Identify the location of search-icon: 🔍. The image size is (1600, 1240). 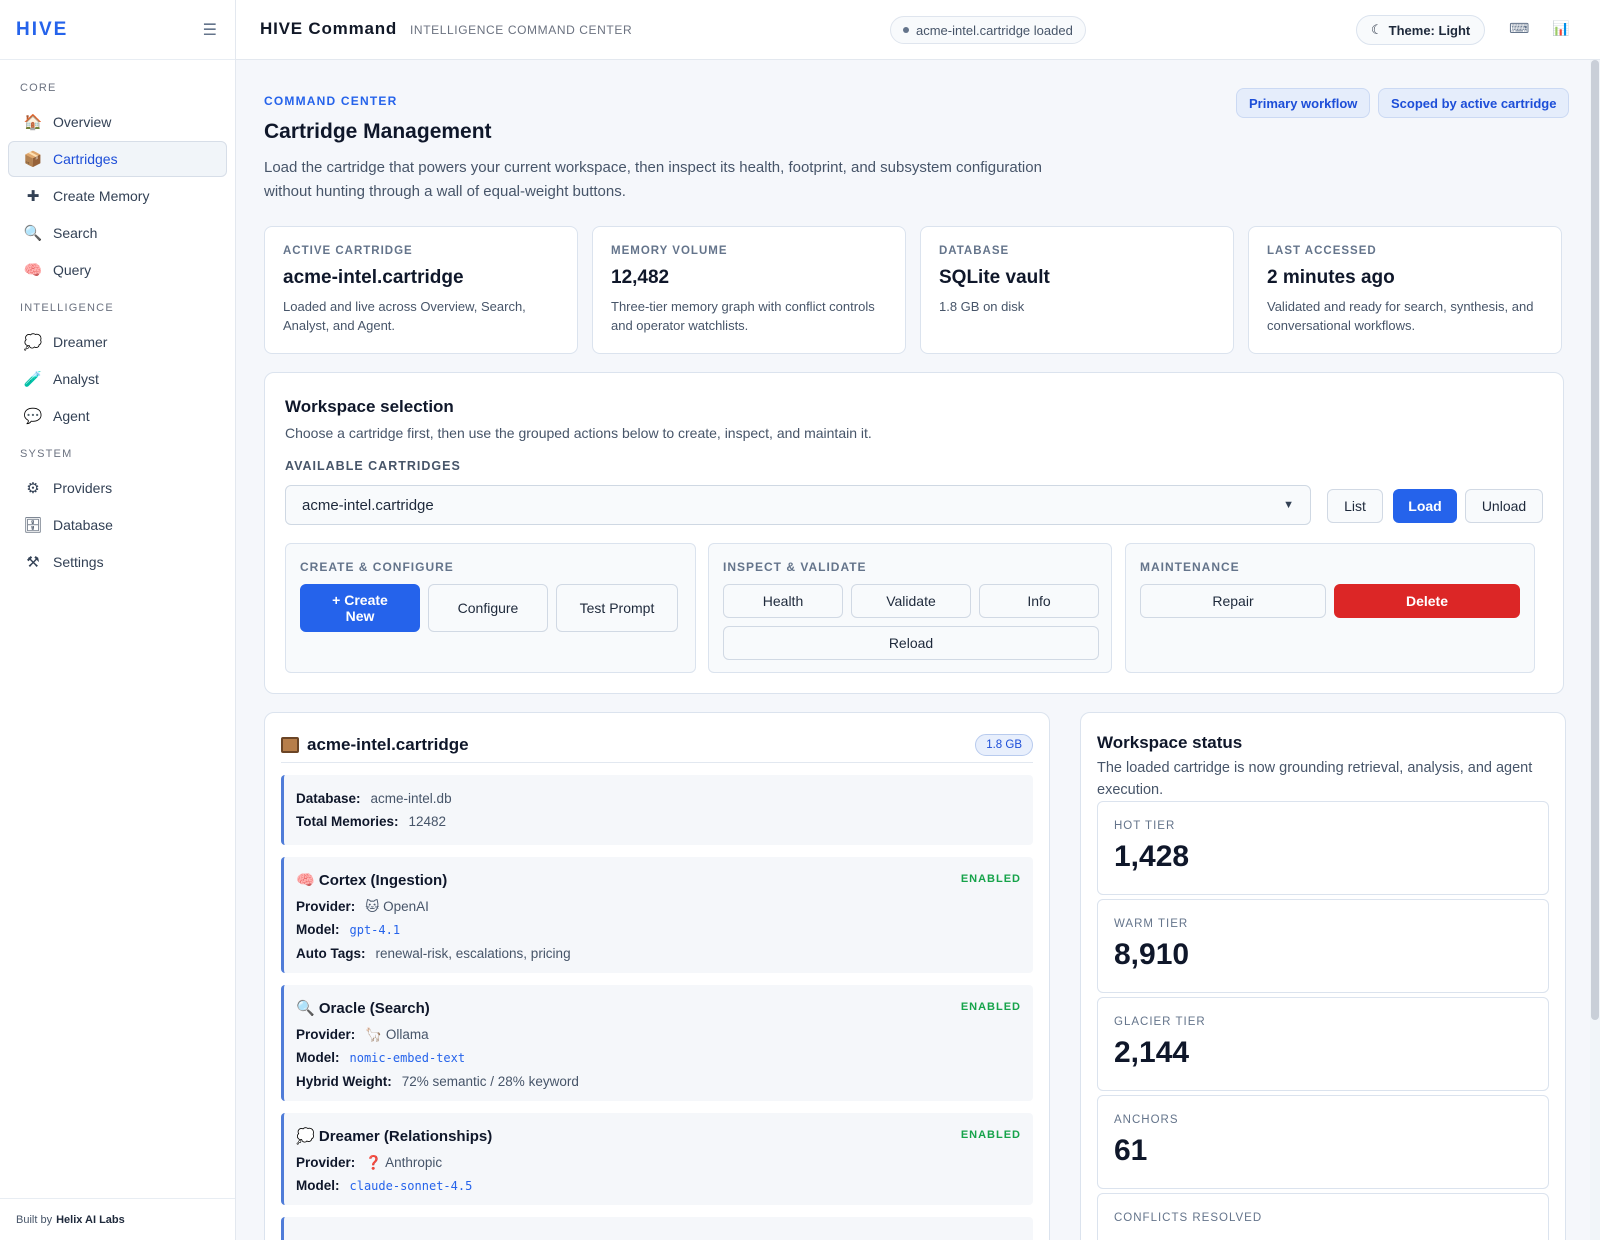
(33, 233).